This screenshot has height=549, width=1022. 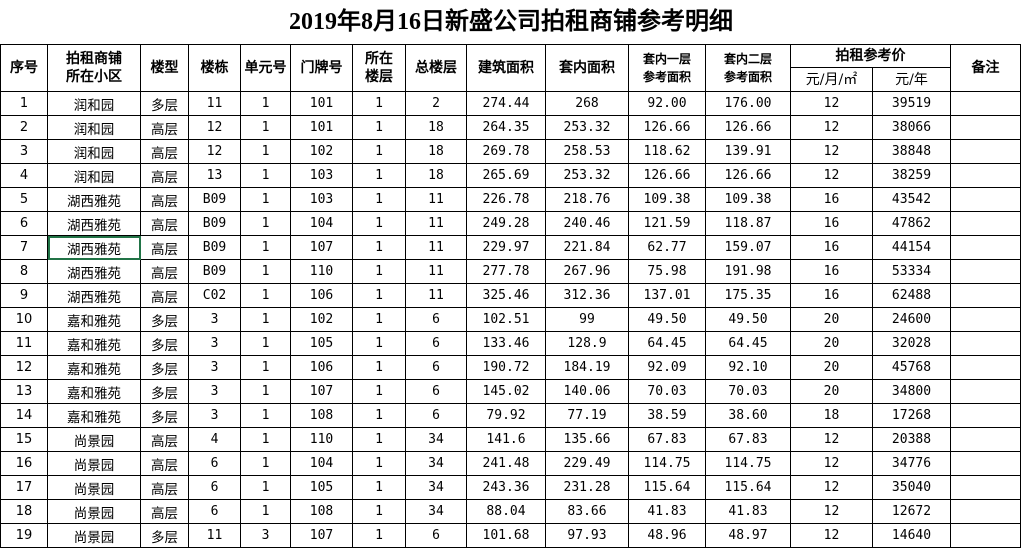 What do you see at coordinates (587, 367) in the screenshot?
I see `cell-inner-area: 184.19` at bounding box center [587, 367].